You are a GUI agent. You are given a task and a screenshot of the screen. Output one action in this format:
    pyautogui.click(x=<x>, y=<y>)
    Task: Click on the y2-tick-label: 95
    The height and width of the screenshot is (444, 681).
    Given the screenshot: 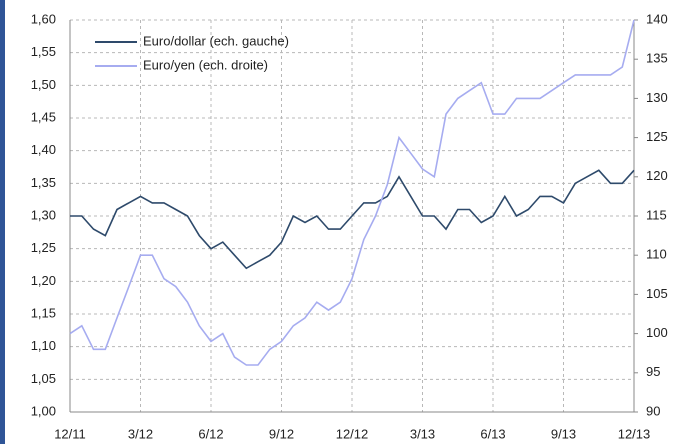 What is the action you would take?
    pyautogui.click(x=653, y=371)
    